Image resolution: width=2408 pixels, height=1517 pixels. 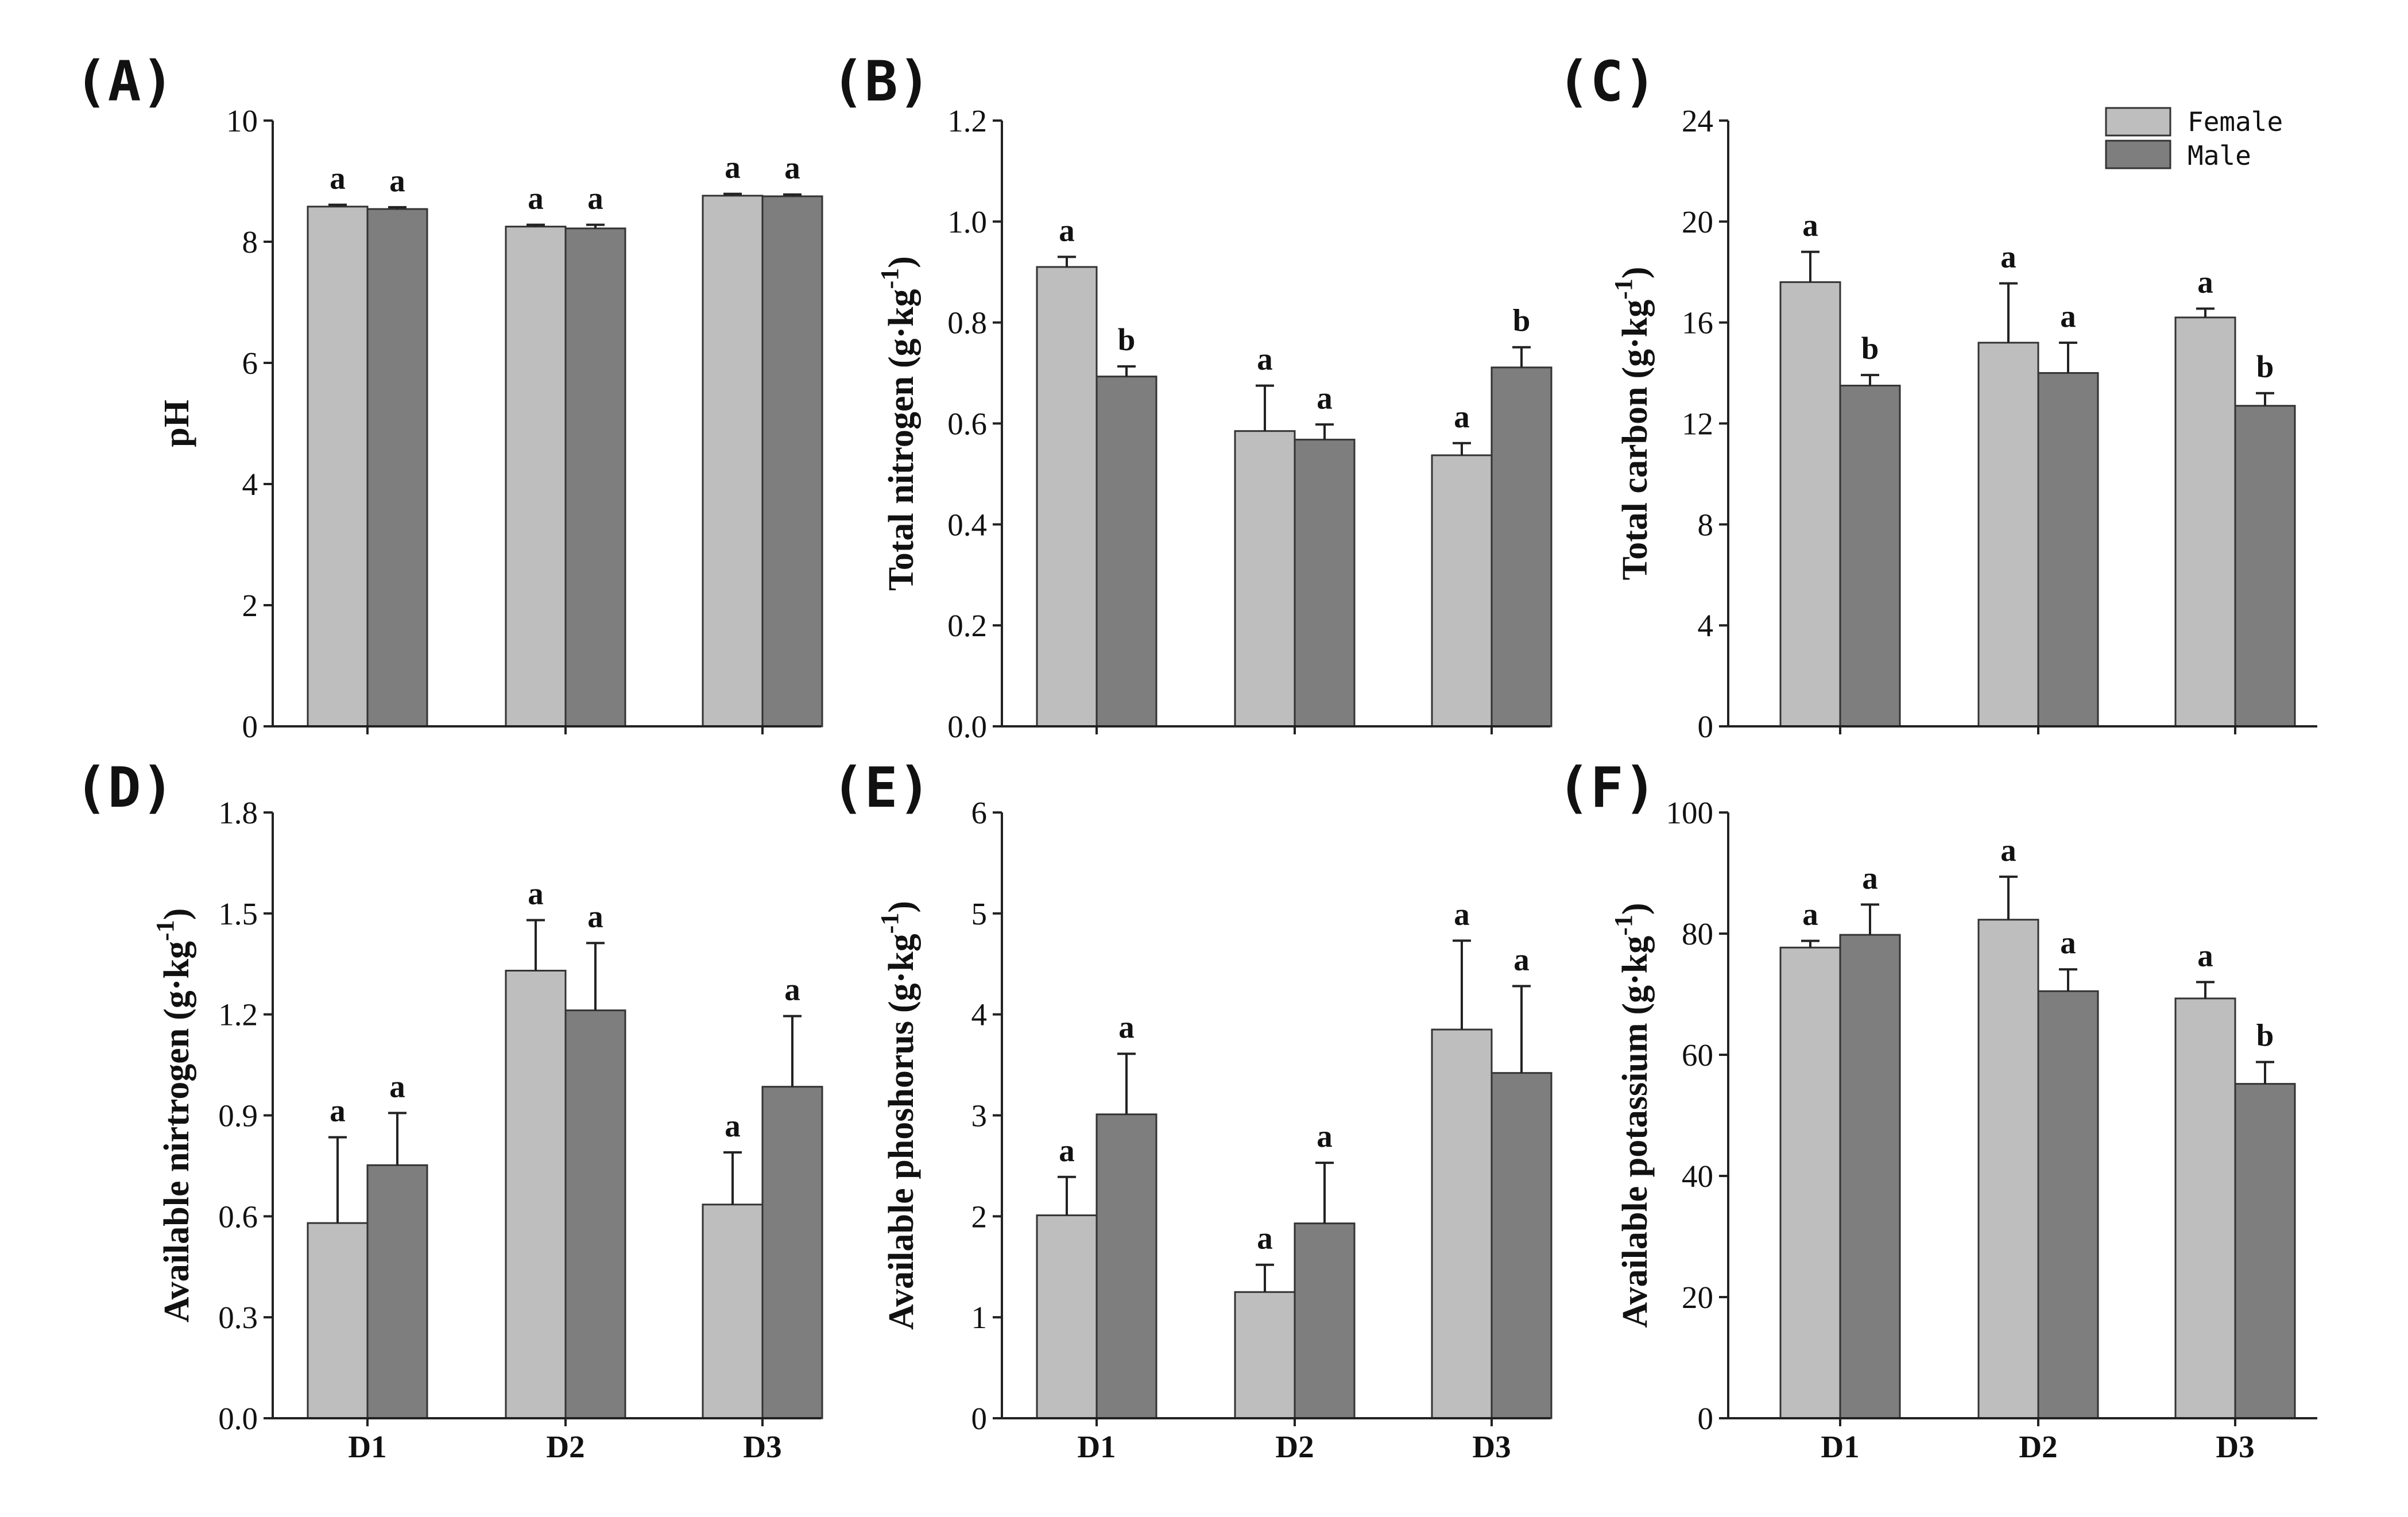 What do you see at coordinates (2219, 156) in the screenshot?
I see `legend-label-male: Male` at bounding box center [2219, 156].